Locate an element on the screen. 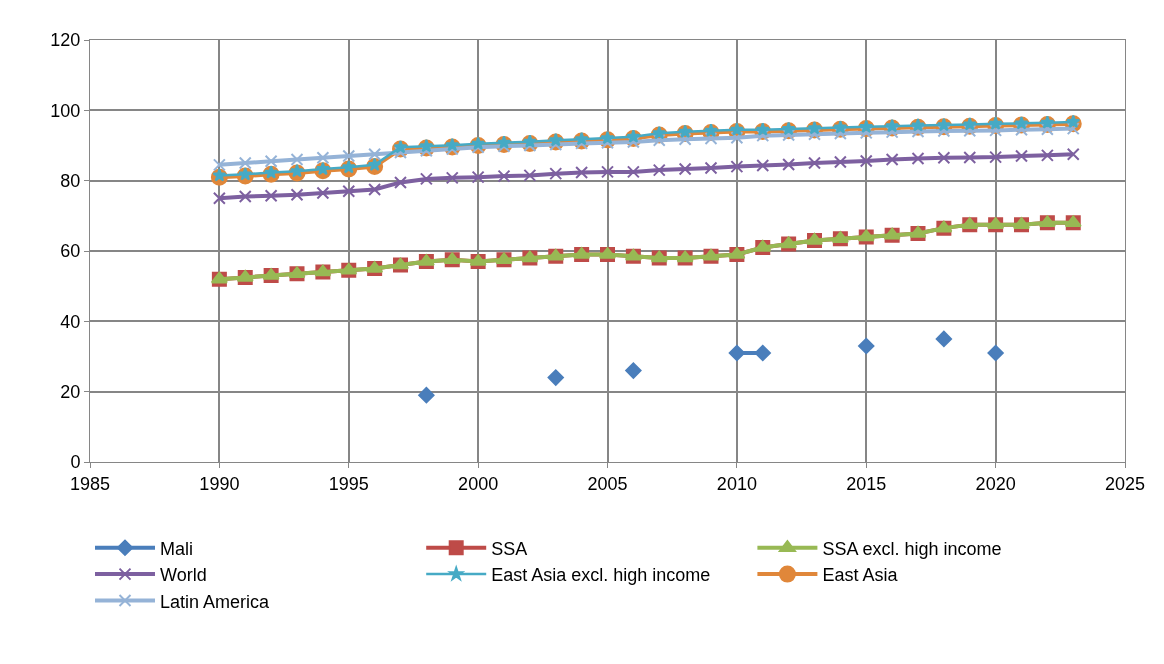  legend-label: Latin America is located at coordinates (215, 601).